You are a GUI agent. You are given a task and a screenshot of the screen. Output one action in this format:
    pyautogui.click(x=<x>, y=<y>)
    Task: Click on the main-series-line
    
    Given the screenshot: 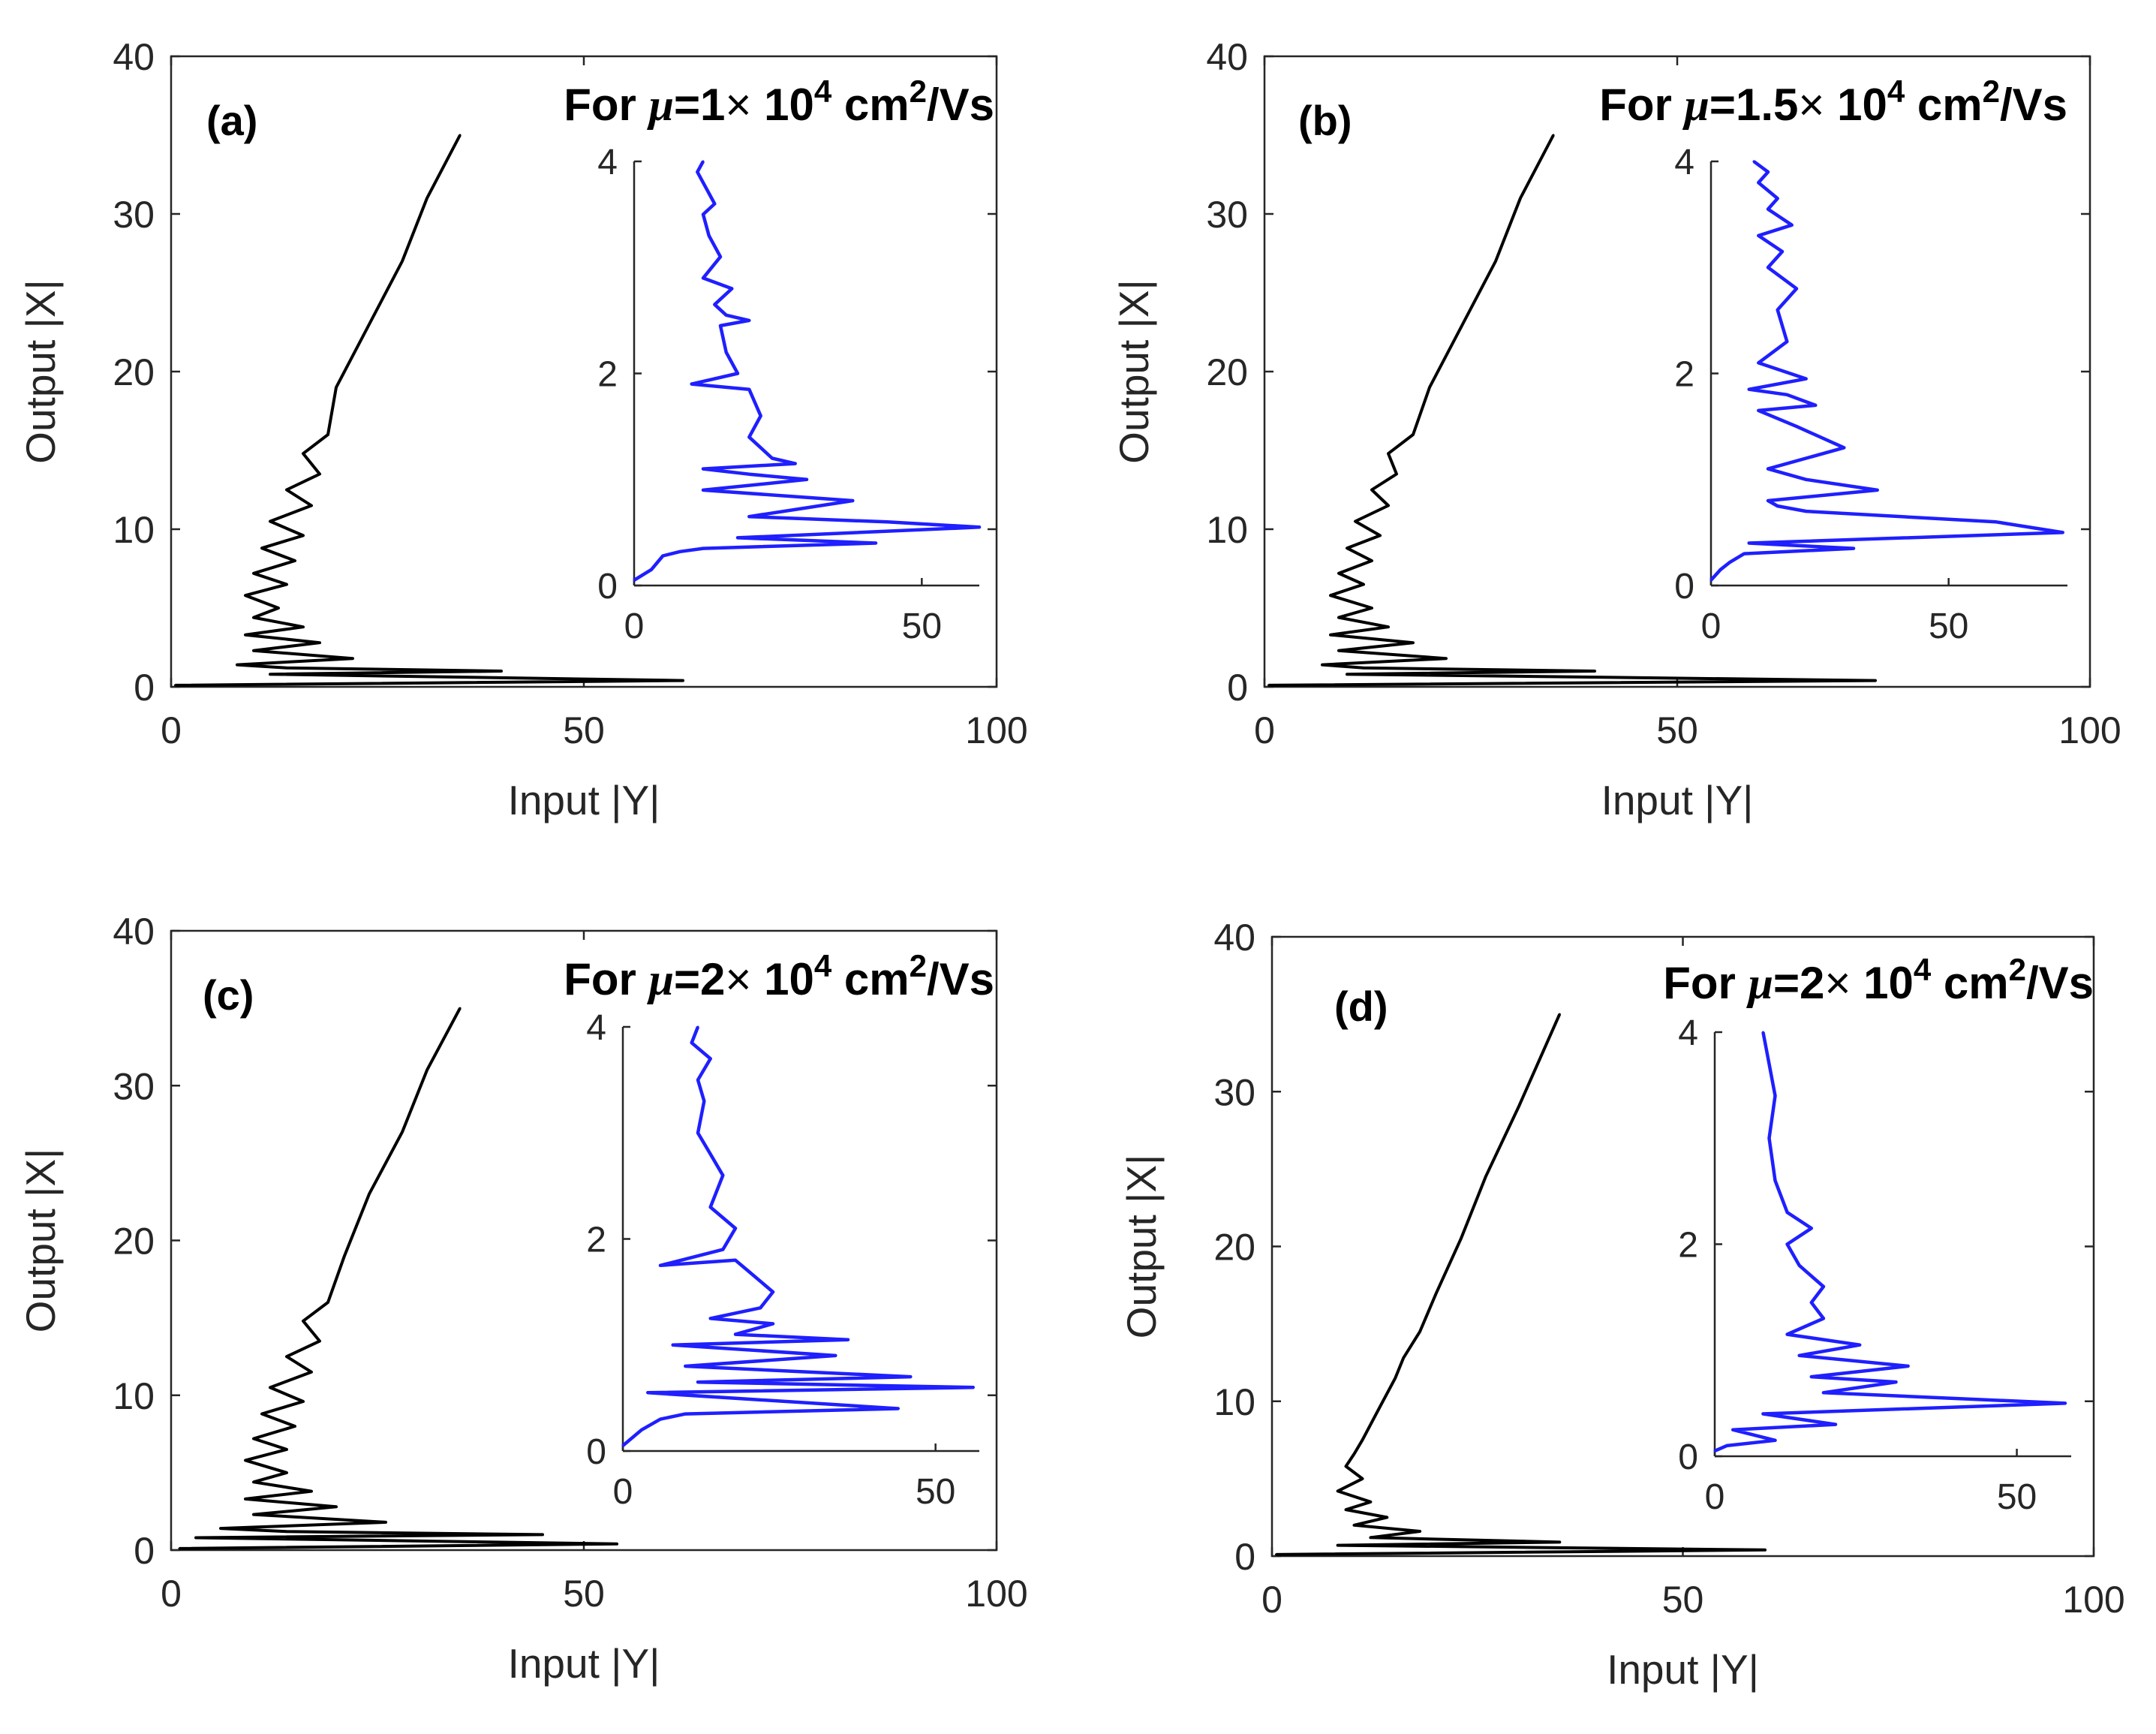 What is the action you would take?
    pyautogui.click(x=429, y=410)
    